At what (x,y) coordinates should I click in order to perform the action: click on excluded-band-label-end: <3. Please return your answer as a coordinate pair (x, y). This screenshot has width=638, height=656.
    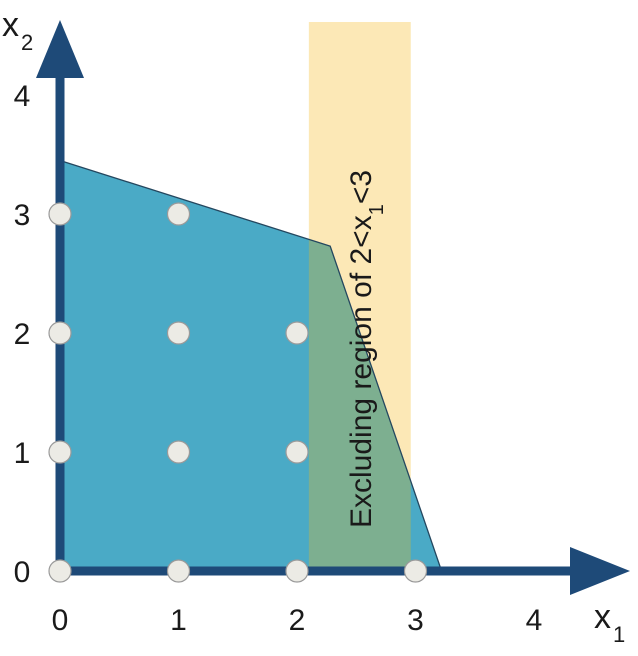
    Looking at the image, I should click on (361, 187).